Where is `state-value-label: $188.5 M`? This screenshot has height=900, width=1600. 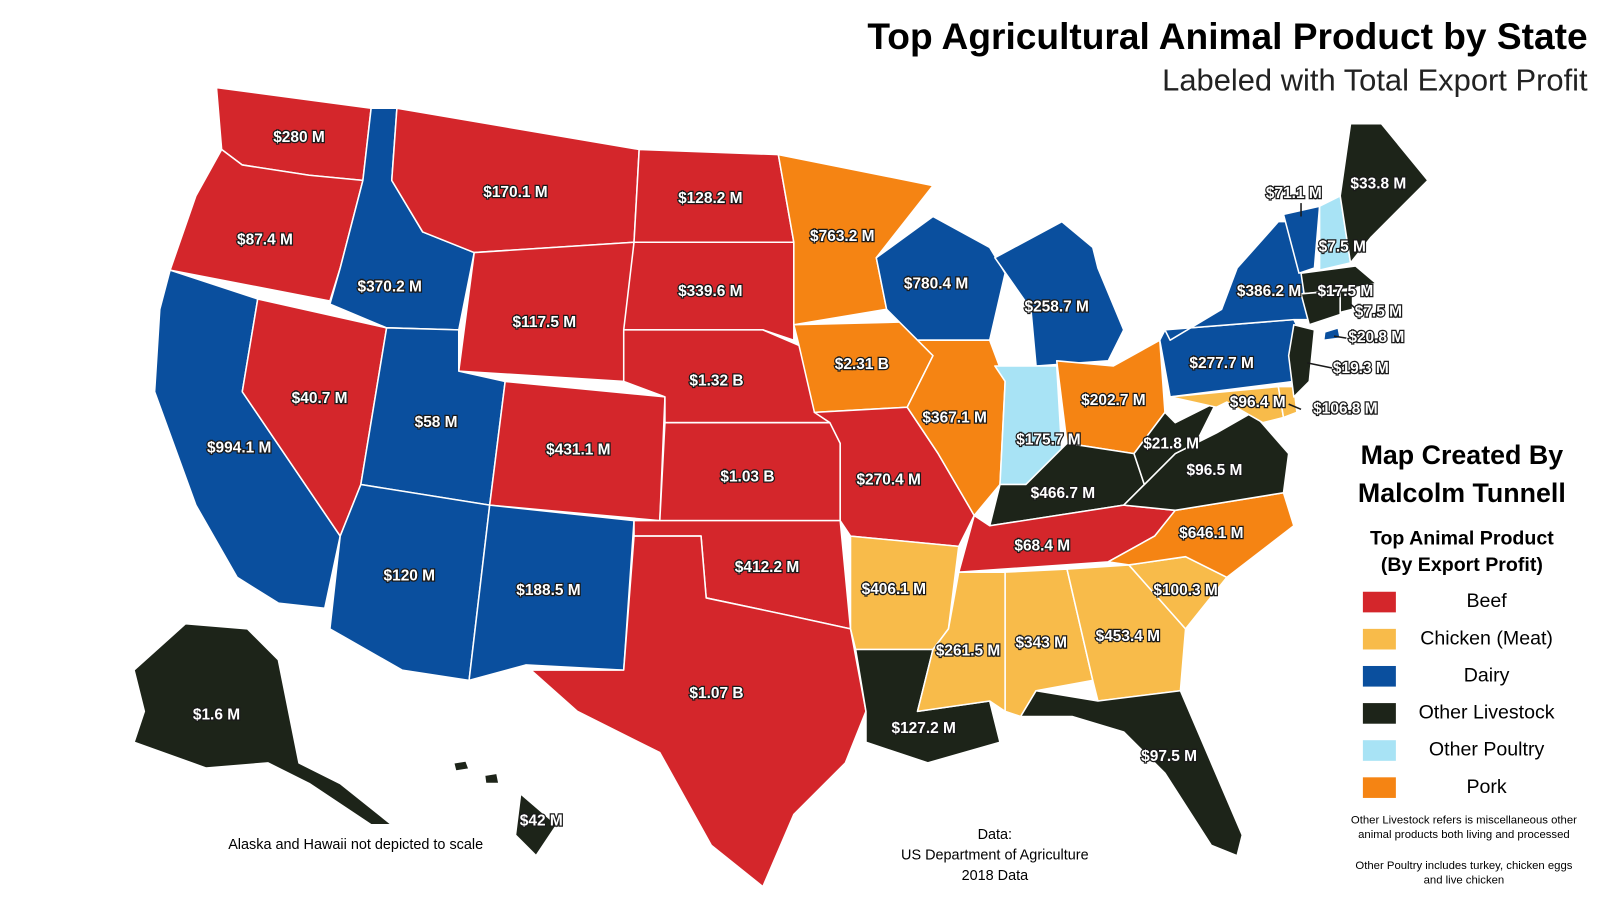
state-value-label: $188.5 M is located at coordinates (548, 590).